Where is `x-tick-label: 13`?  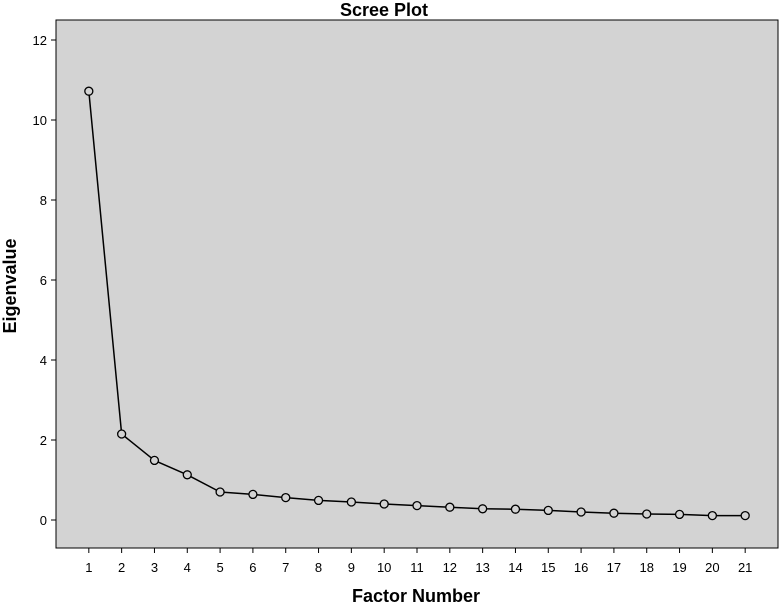 x-tick-label: 13 is located at coordinates (482, 567).